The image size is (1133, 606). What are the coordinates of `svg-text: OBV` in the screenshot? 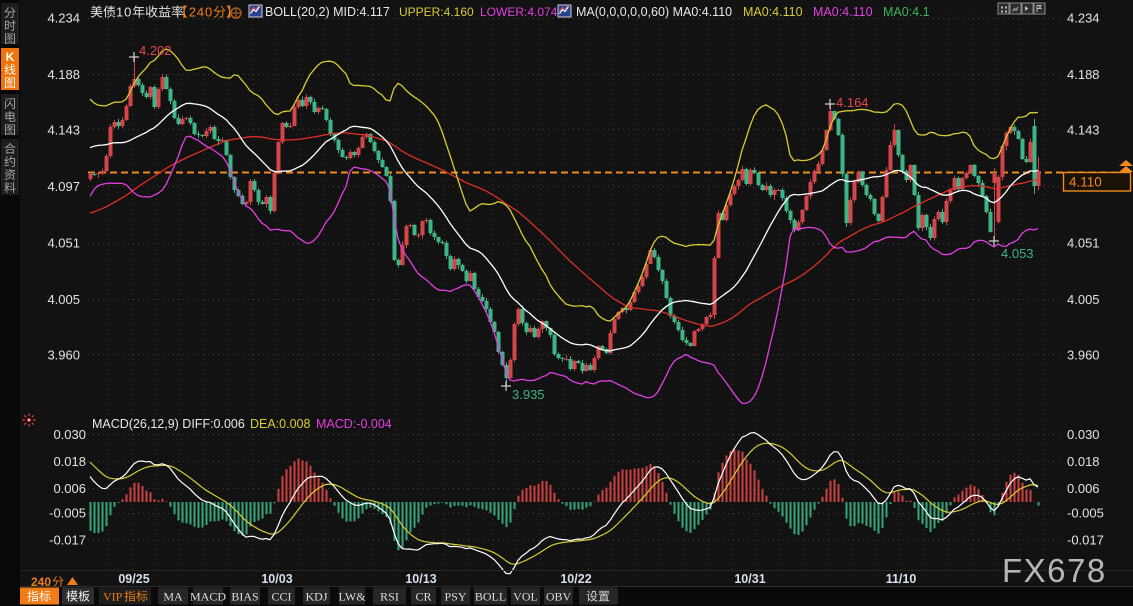 It's located at (559, 597).